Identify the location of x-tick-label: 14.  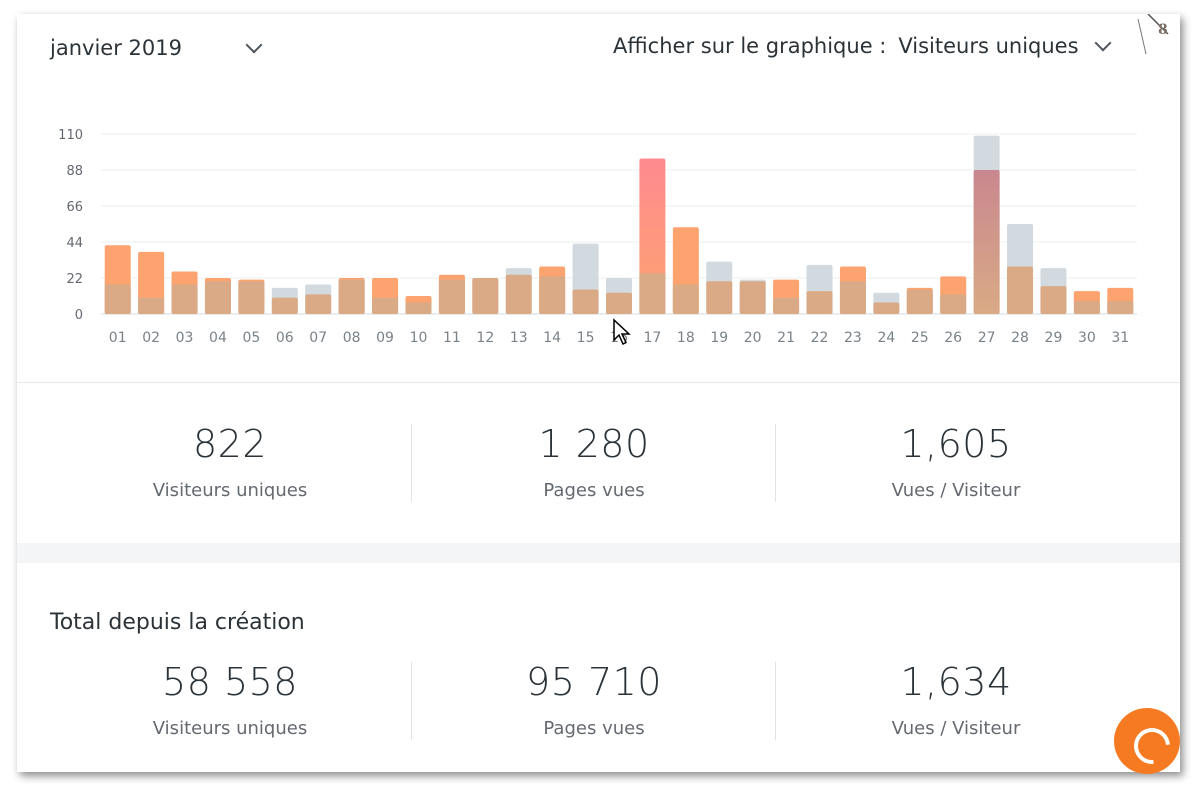
(552, 338).